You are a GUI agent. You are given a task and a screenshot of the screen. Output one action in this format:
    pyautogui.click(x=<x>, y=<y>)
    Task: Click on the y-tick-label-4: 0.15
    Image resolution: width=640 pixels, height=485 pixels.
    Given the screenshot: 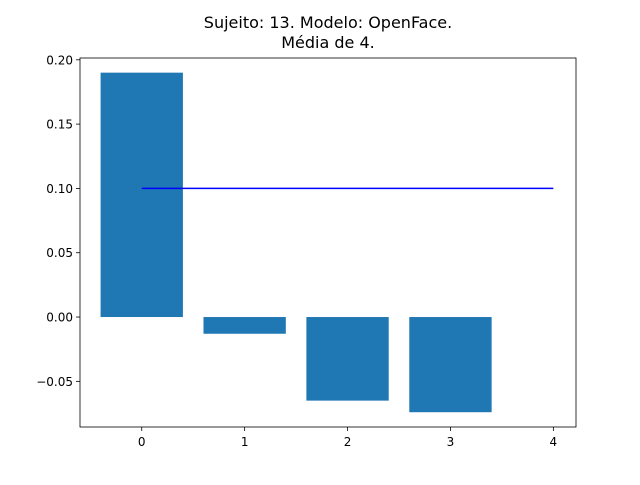 What is the action you would take?
    pyautogui.click(x=59, y=125)
    